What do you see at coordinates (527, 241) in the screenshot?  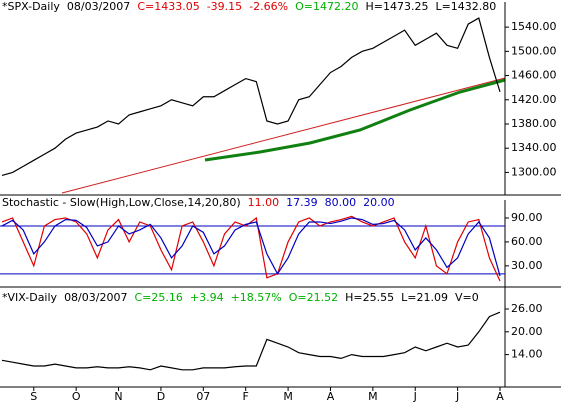 I see `y-tick-label: 60.00` at bounding box center [527, 241].